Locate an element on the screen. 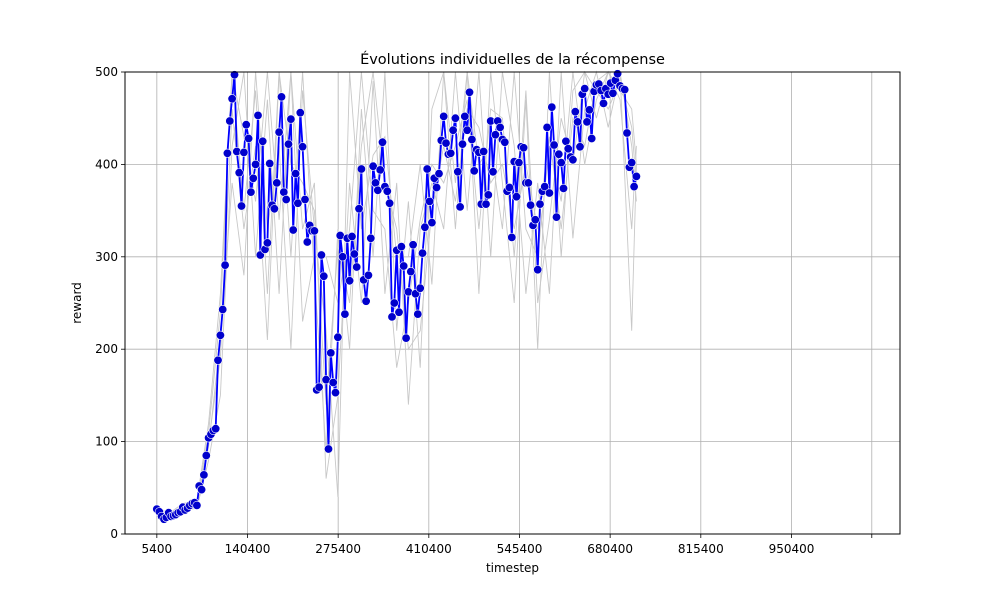  x-tick-label: 5400 is located at coordinates (157, 549).